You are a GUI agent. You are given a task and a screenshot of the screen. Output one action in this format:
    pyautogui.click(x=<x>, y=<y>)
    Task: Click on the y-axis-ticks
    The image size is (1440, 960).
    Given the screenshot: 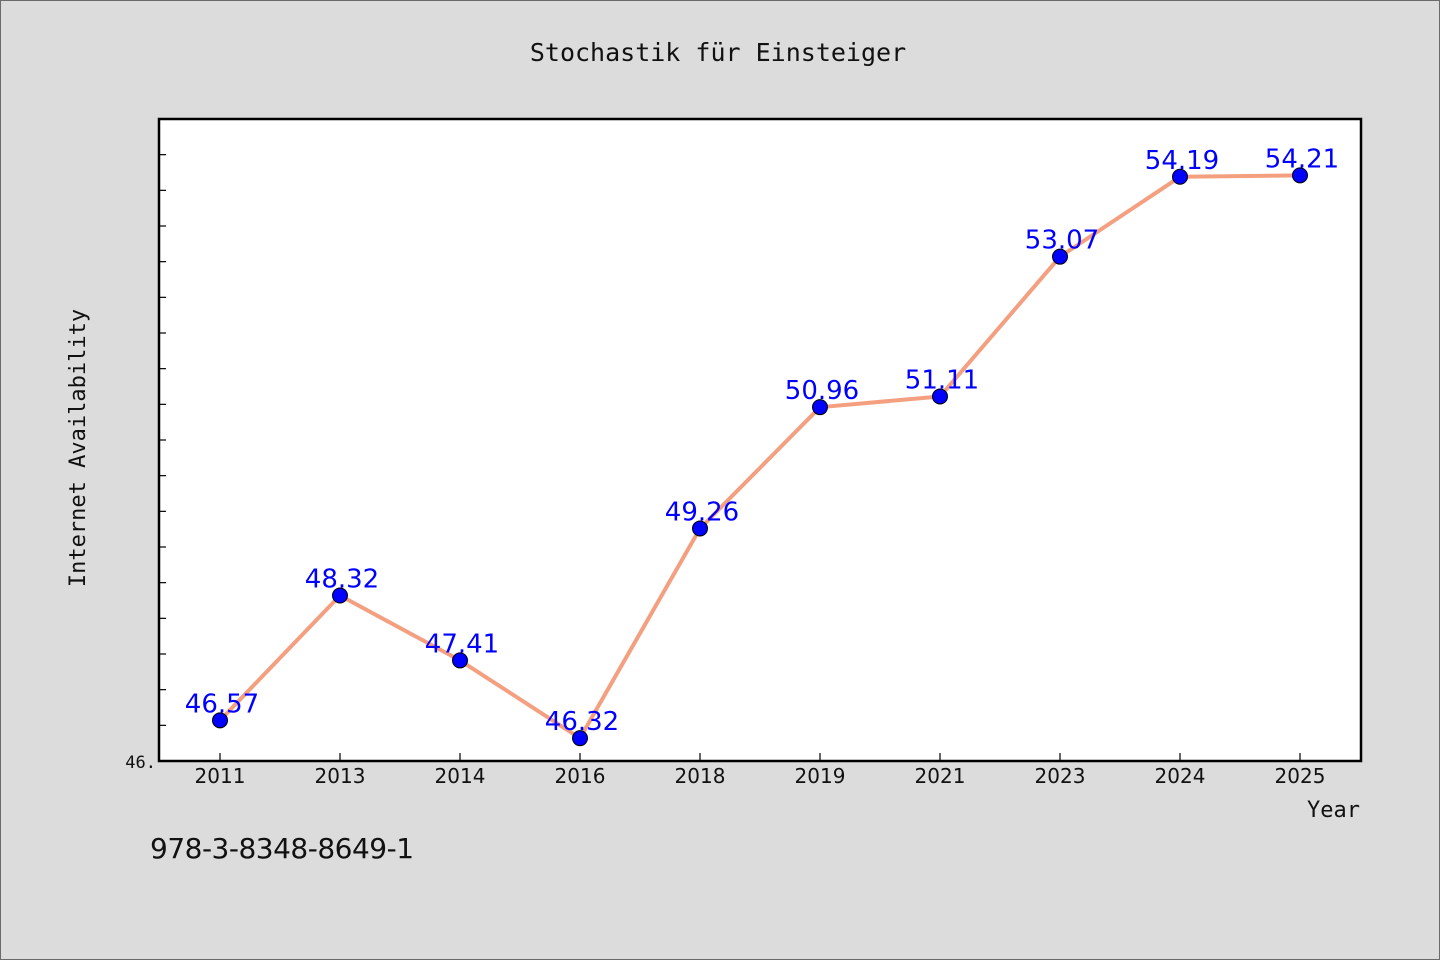 What is the action you would take?
    pyautogui.click(x=162, y=440)
    